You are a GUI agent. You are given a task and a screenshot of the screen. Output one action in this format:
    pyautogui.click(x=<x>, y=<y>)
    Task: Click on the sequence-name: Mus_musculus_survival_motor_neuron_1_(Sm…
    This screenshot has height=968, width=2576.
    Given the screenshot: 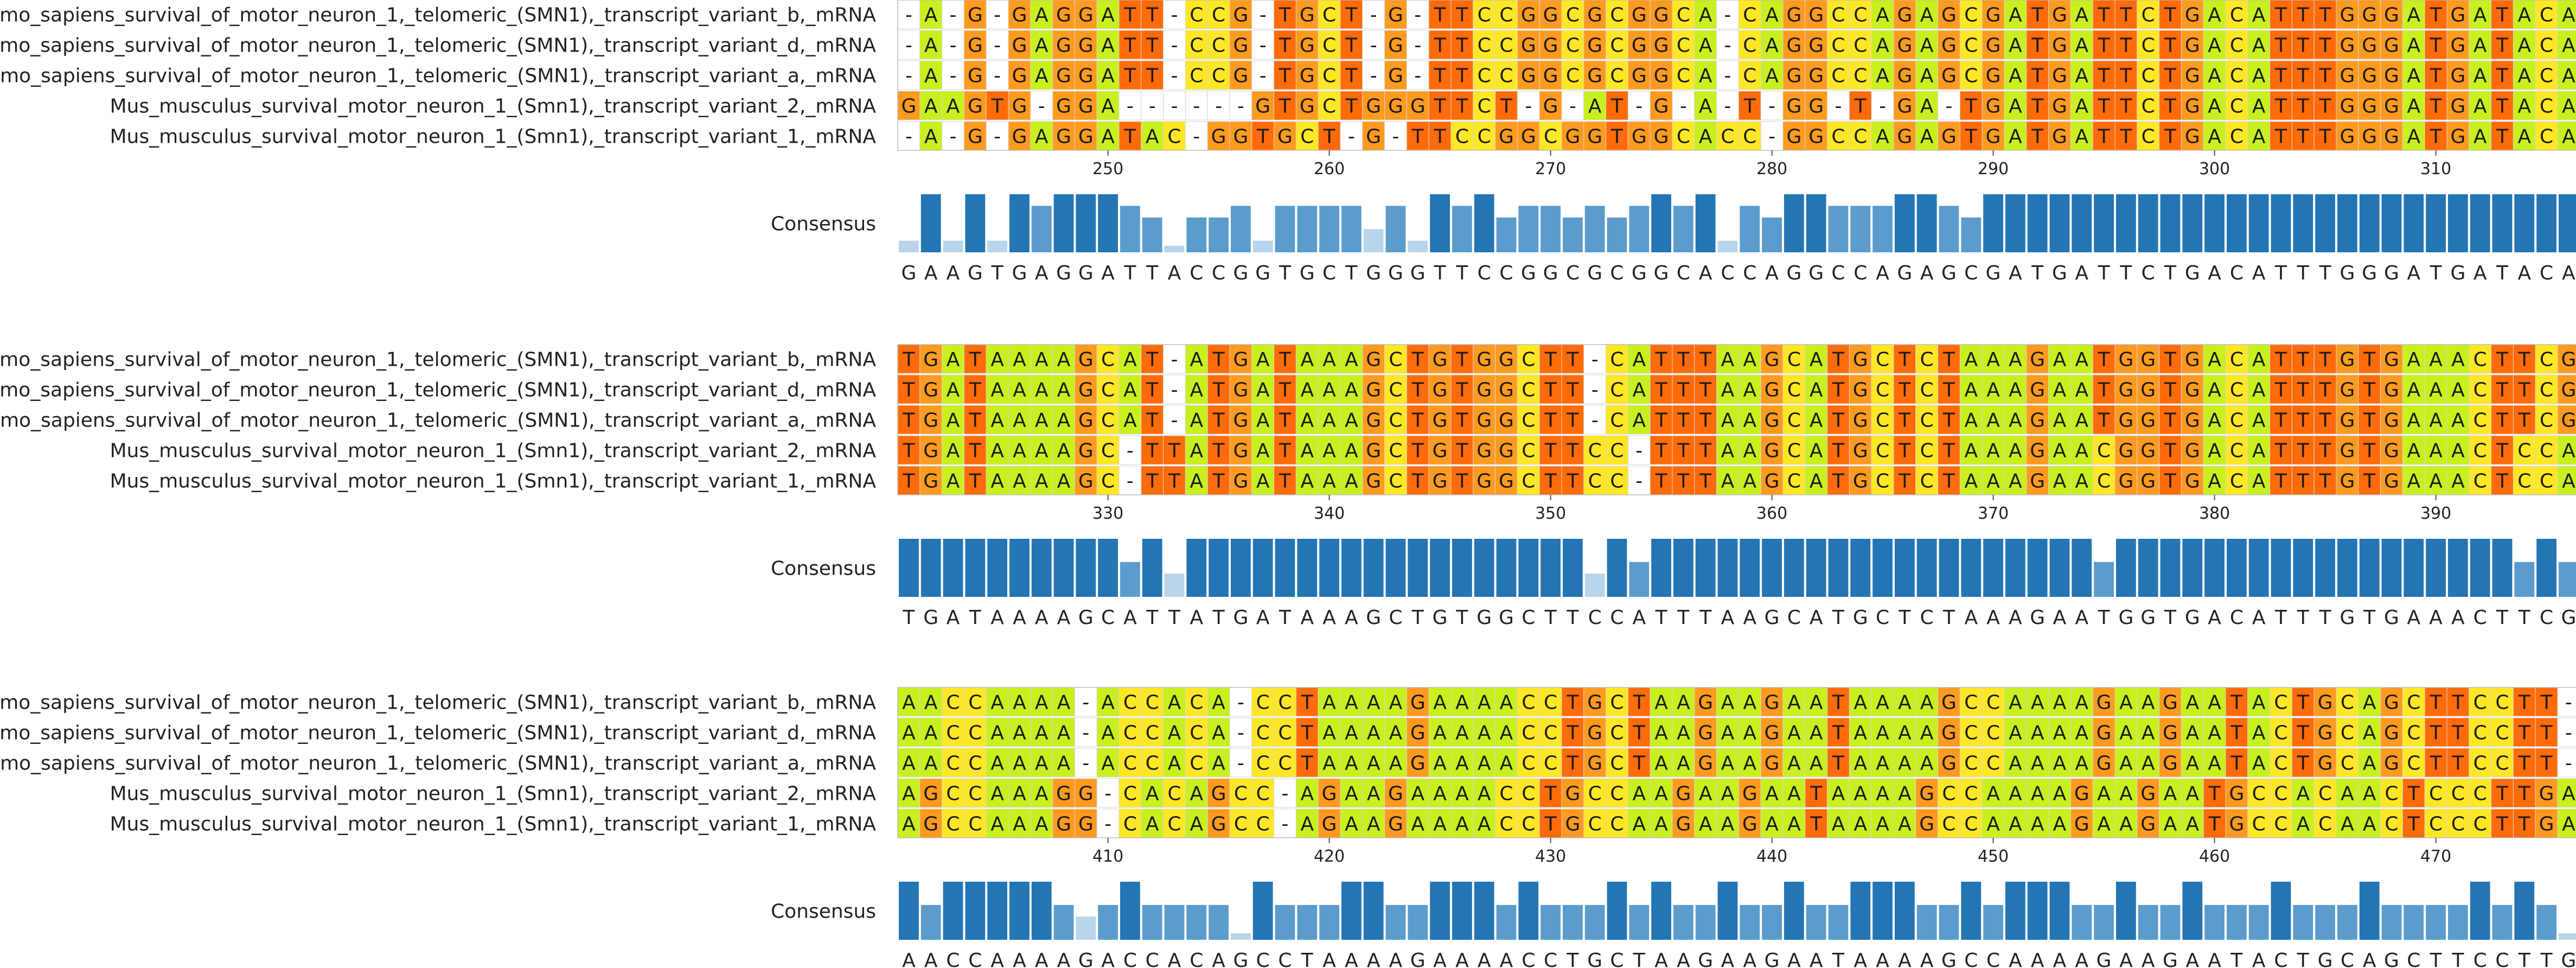 What is the action you would take?
    pyautogui.click(x=493, y=106)
    